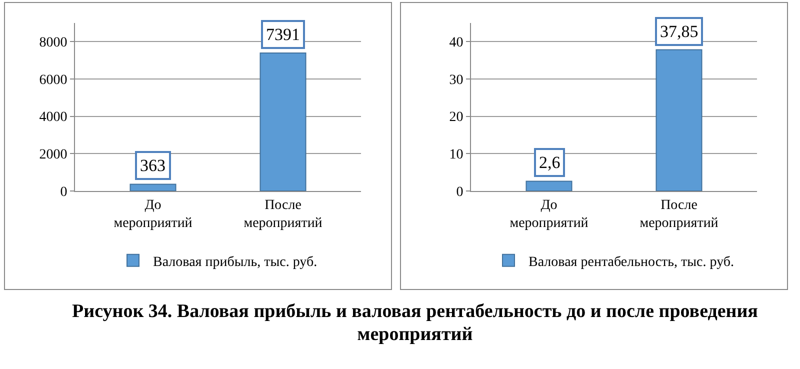 The image size is (800, 369). What do you see at coordinates (53, 118) in the screenshot?
I see `y-tick-label: 4000` at bounding box center [53, 118].